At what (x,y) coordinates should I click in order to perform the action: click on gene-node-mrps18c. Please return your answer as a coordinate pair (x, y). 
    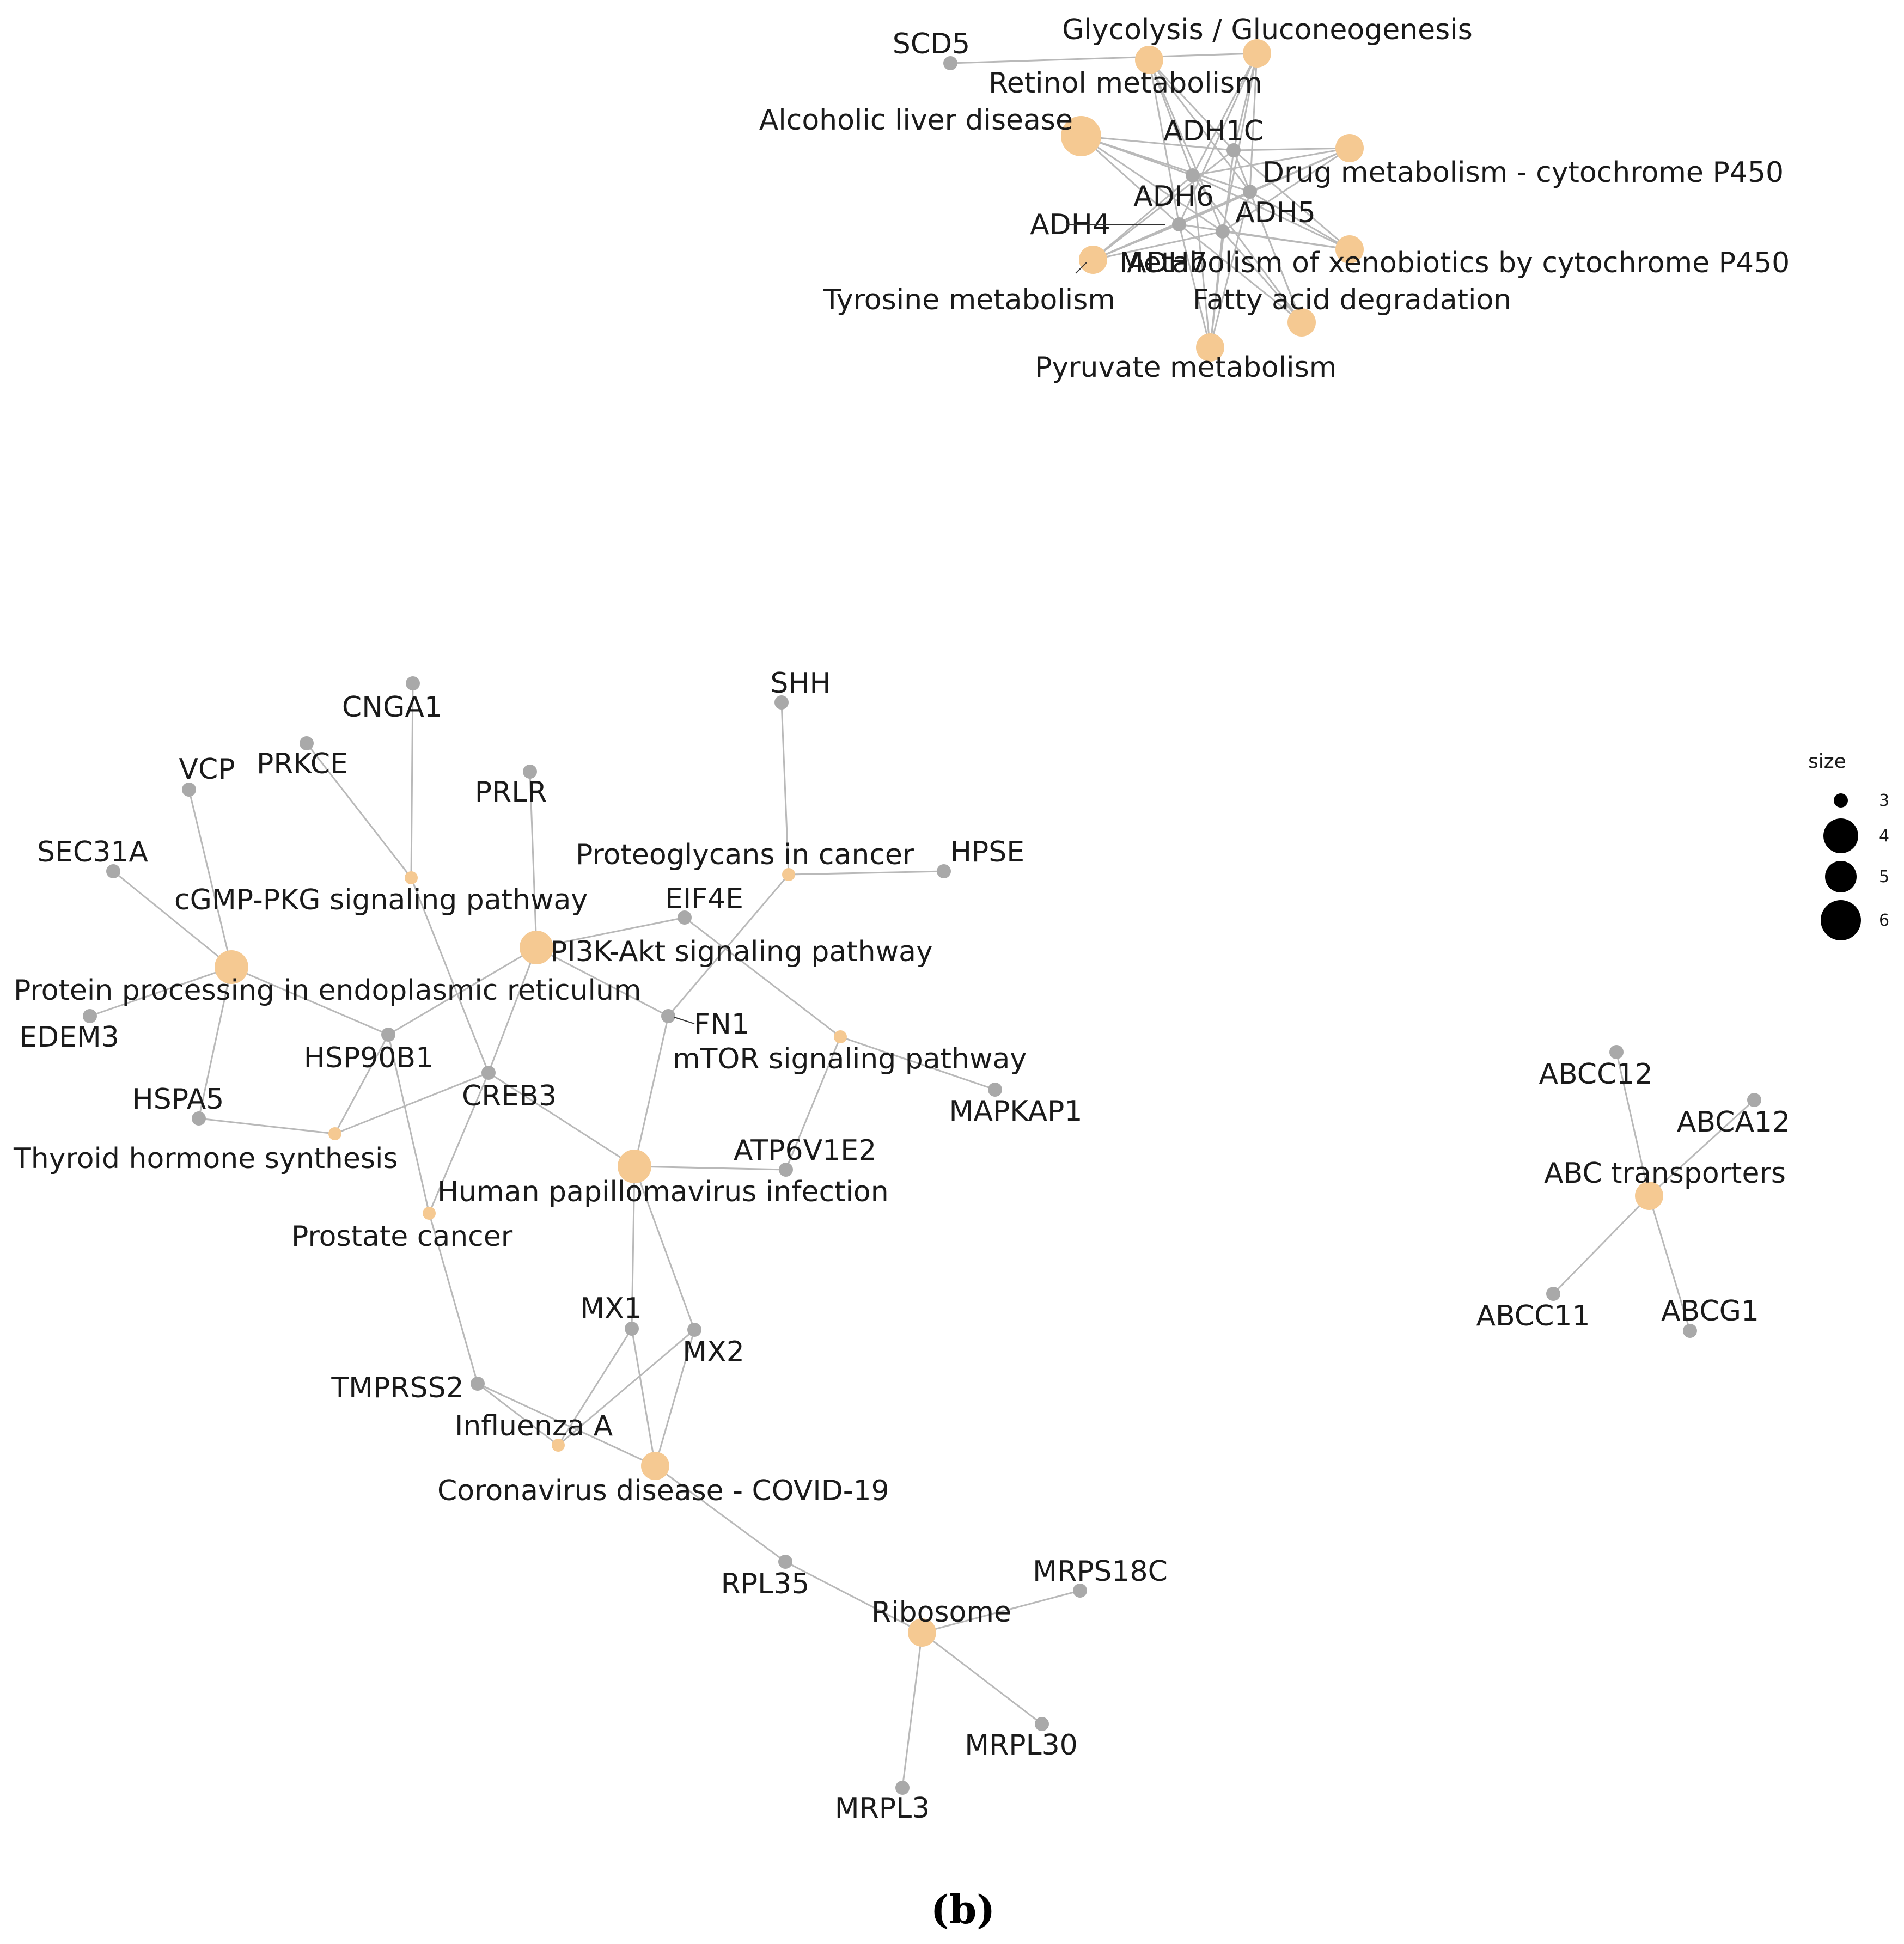
    Looking at the image, I should click on (1080, 1591).